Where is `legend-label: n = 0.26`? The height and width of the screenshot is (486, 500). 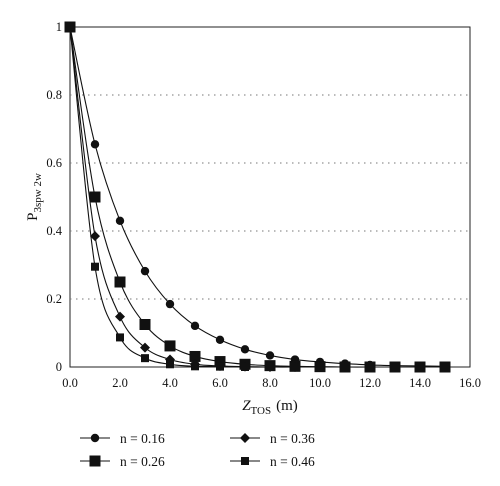 legend-label: n = 0.26 is located at coordinates (142, 461).